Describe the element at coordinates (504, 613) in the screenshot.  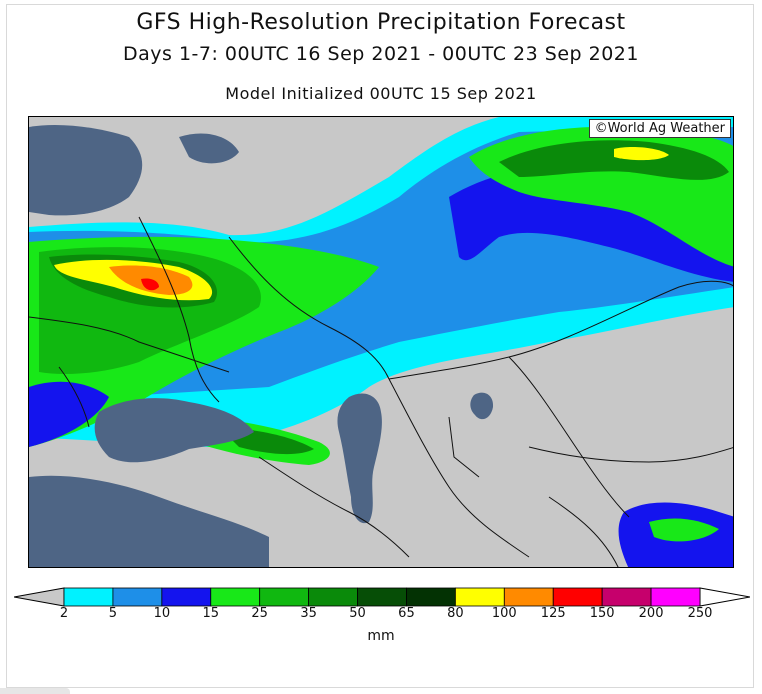
I see `tick-label-100: 100` at that location.